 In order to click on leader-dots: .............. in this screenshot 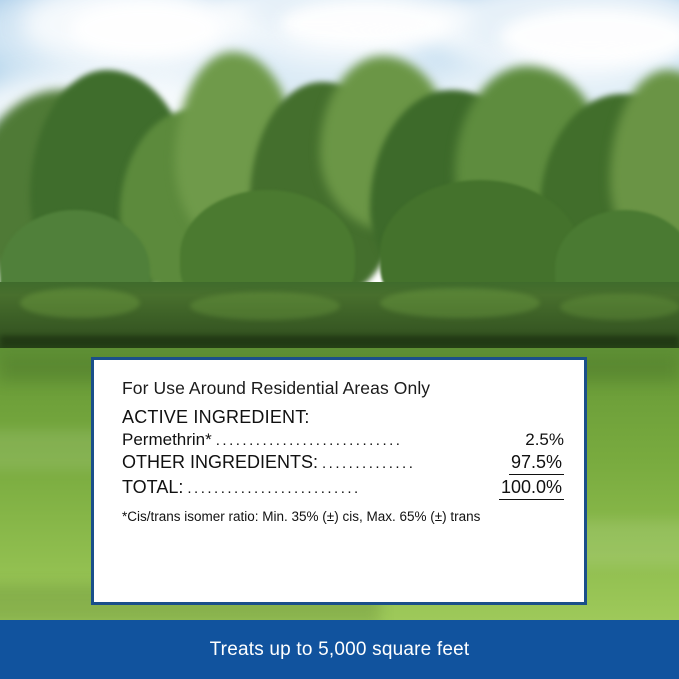, I will do `click(369, 463)`.